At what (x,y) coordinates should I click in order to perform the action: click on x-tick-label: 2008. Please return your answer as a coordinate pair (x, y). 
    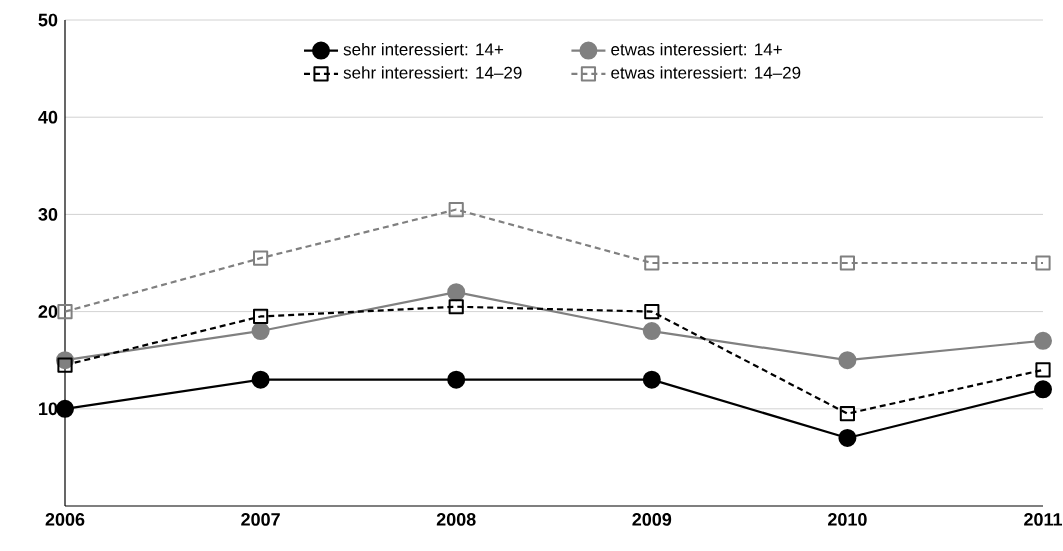
    Looking at the image, I should click on (456, 519).